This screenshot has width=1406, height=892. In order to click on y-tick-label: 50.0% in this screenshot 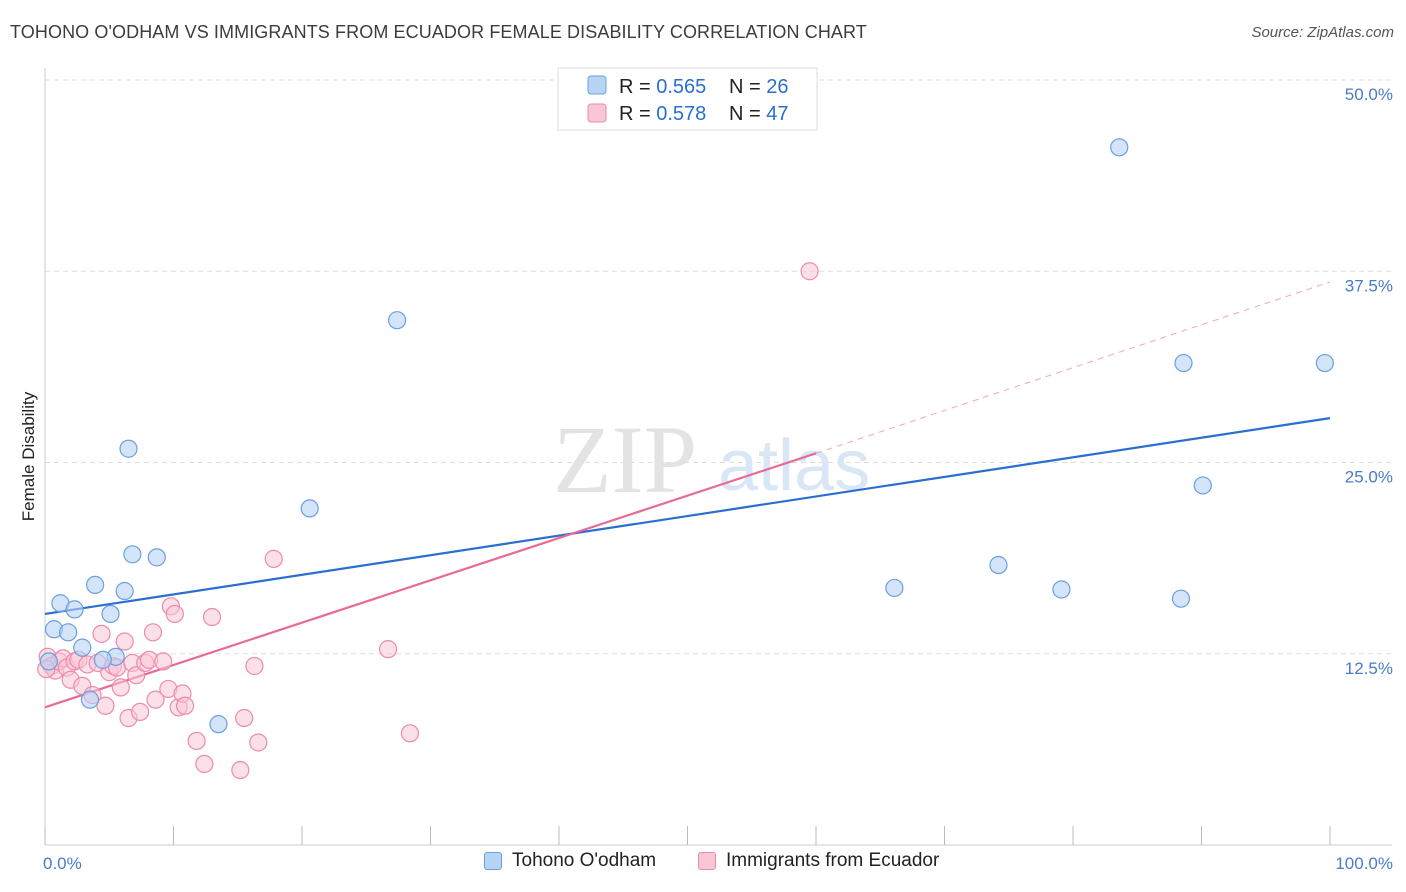, I will do `click(1369, 94)`.